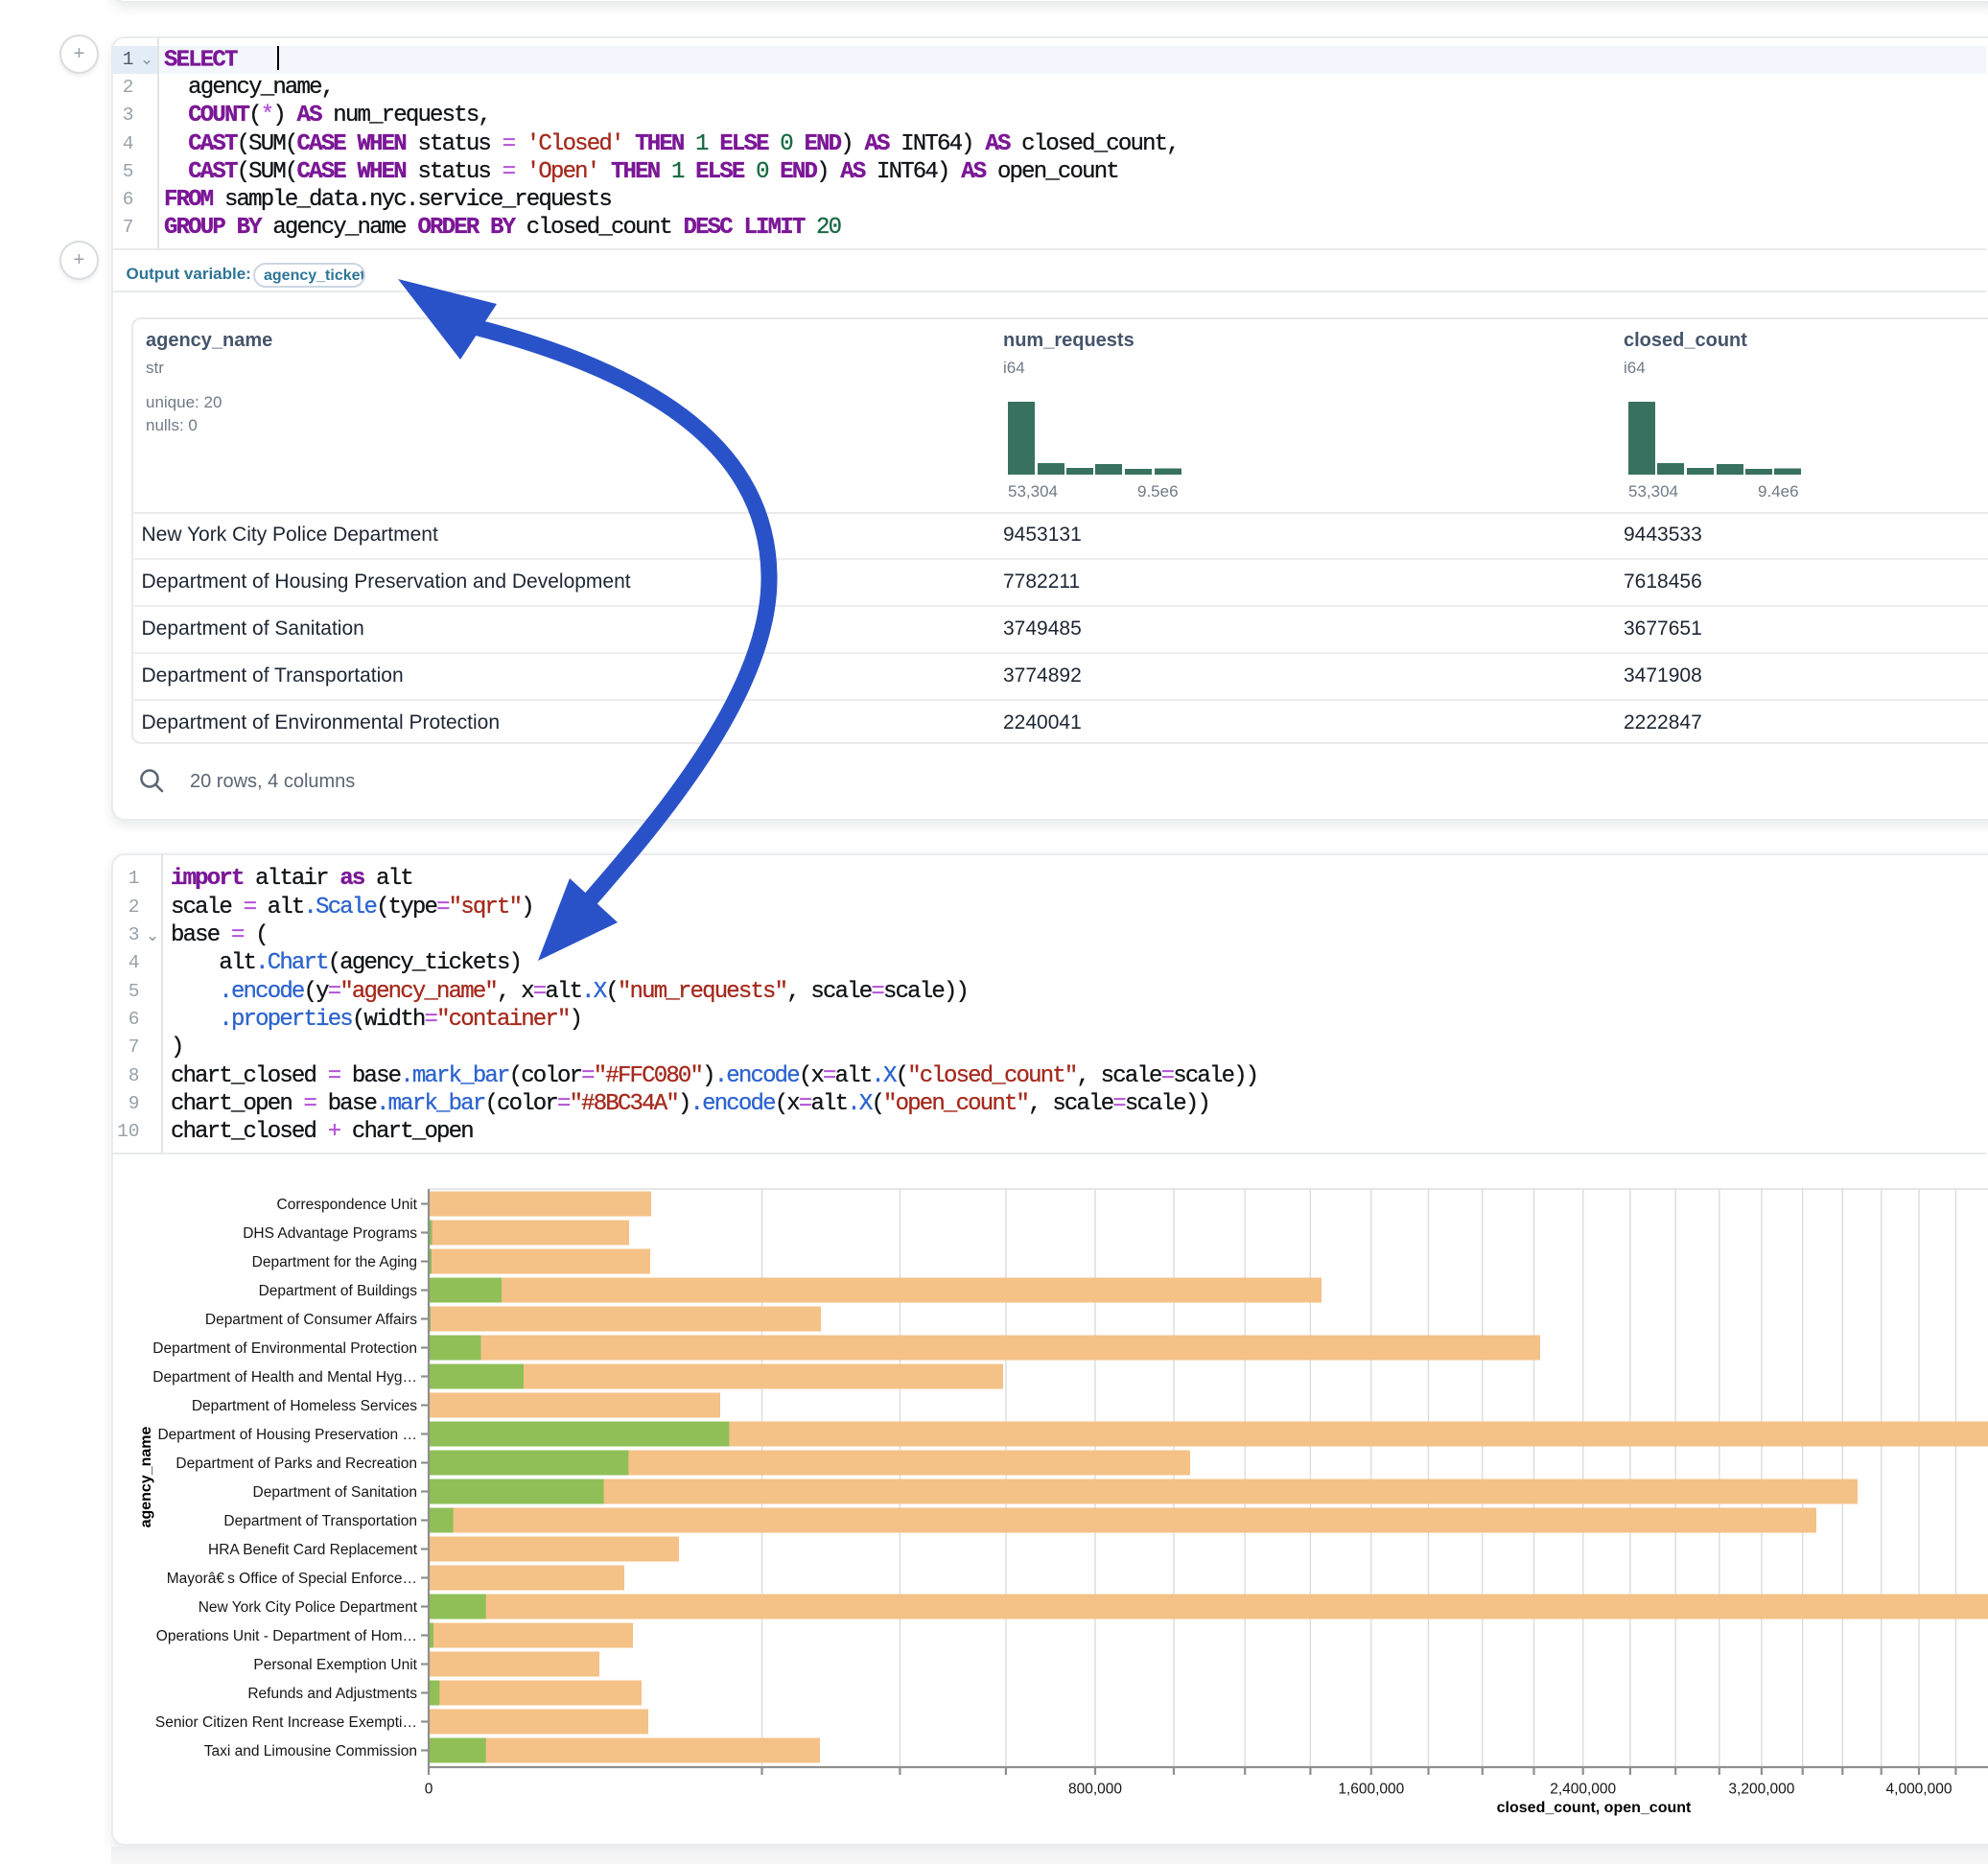 The image size is (1988, 1864). Describe the element at coordinates (1371, 1790) in the screenshot. I see `svg-text: 1,600,000` at that location.